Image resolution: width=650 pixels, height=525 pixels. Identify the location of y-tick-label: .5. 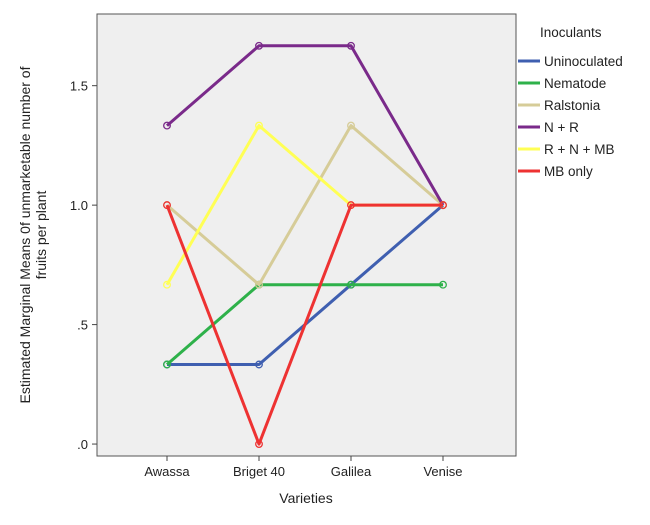
(82, 325).